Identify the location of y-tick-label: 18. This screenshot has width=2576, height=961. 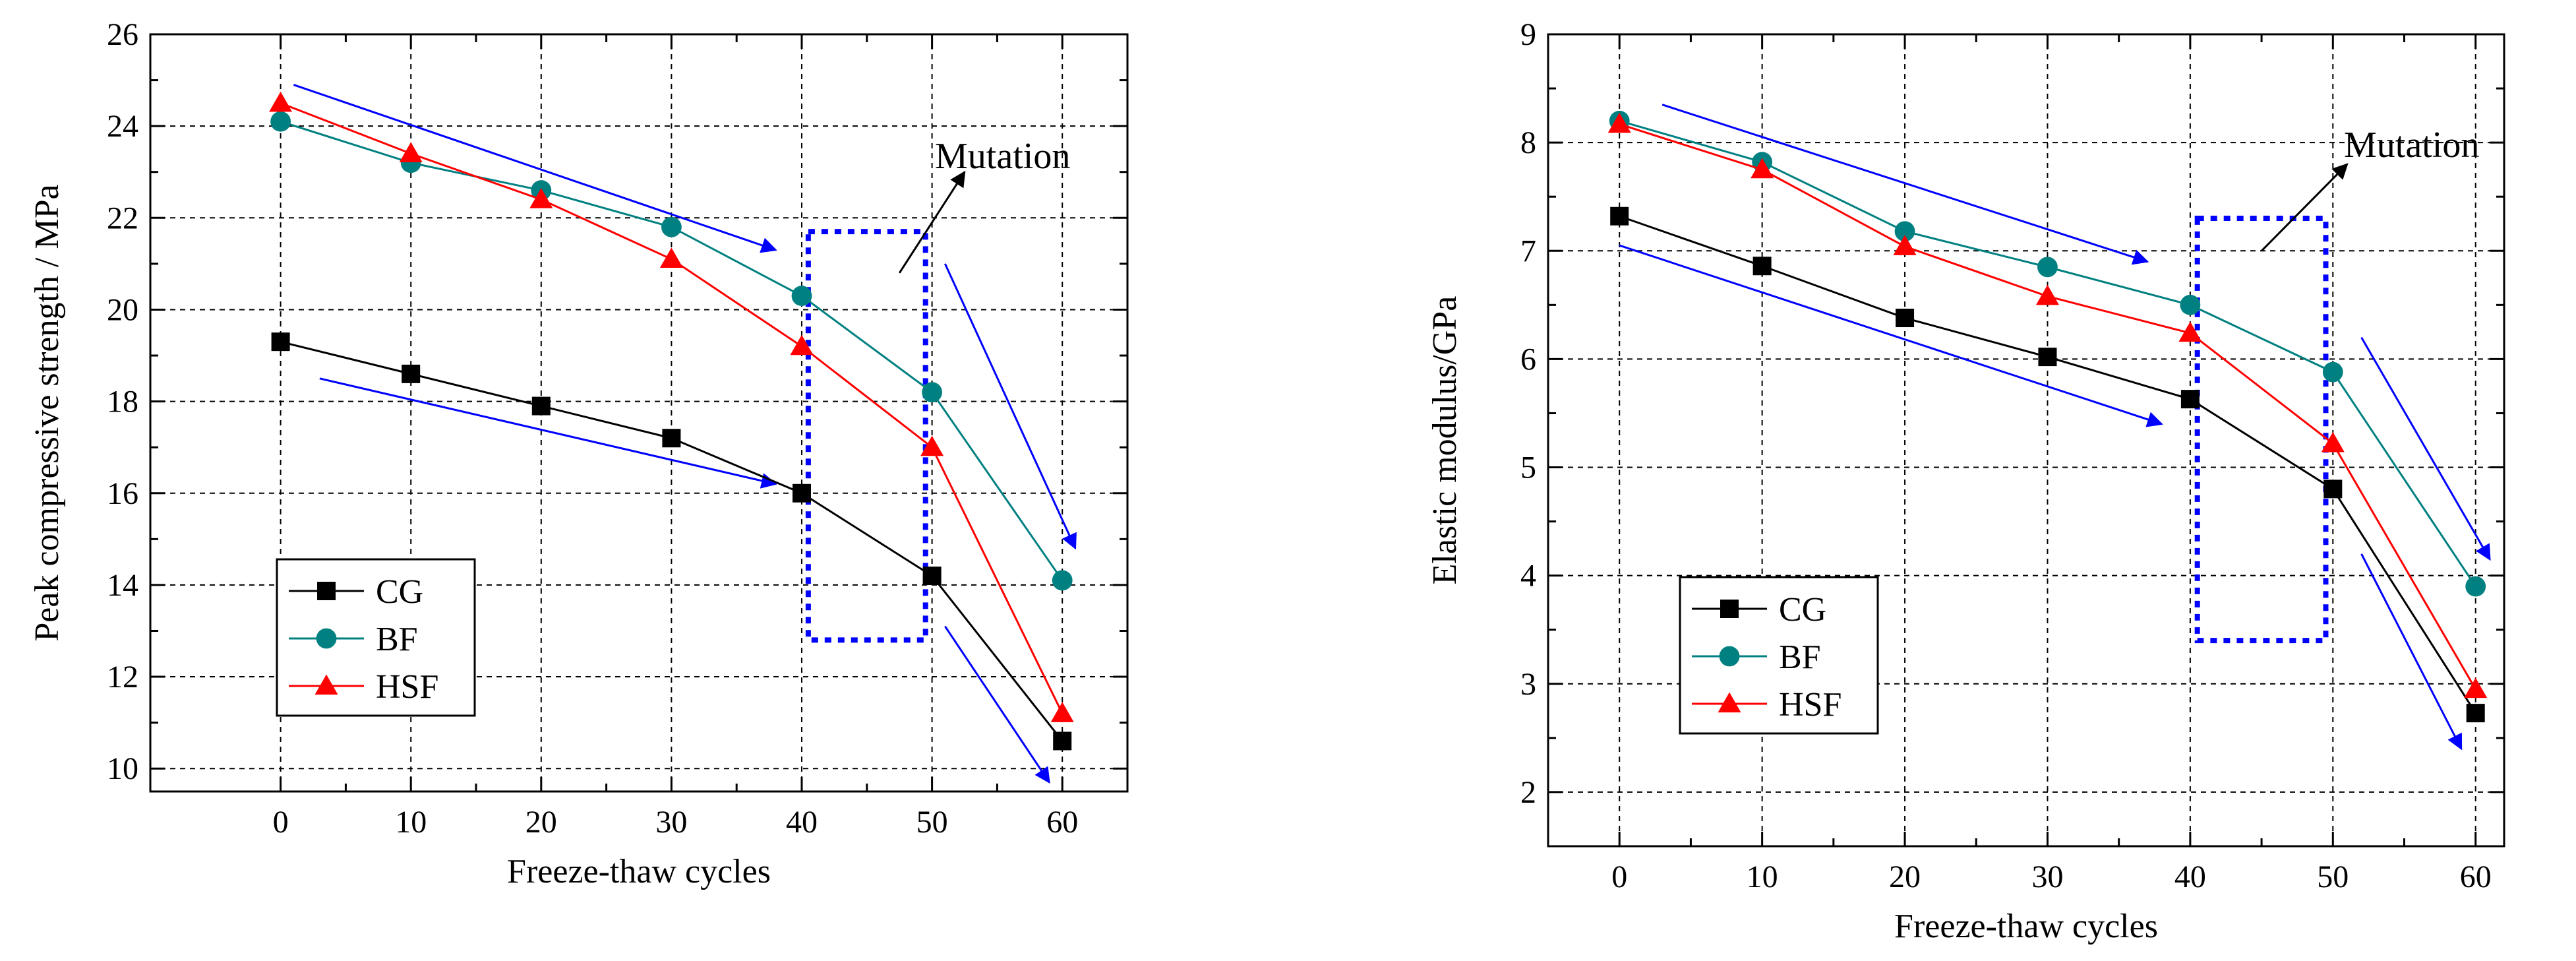
(122, 402).